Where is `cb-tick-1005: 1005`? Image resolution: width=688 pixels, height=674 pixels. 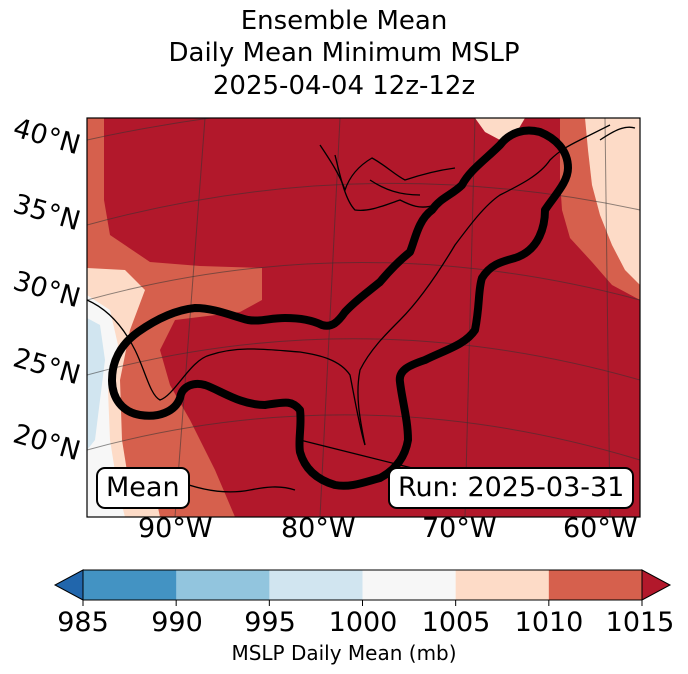
cb-tick-1005: 1005 is located at coordinates (456, 622).